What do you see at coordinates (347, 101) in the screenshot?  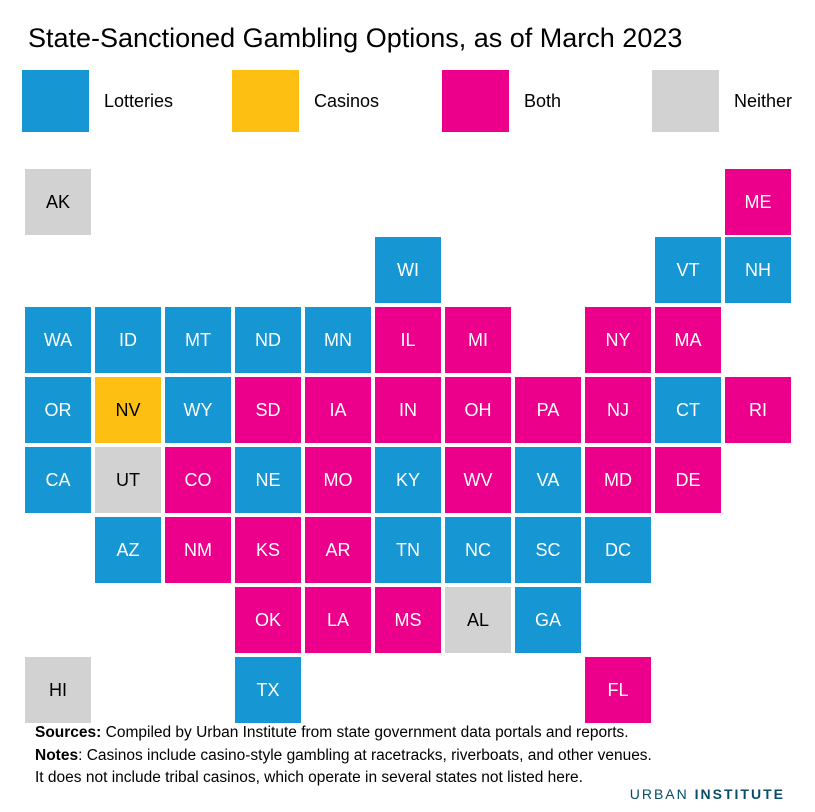 I see `legend-label-casinos: Casinos` at bounding box center [347, 101].